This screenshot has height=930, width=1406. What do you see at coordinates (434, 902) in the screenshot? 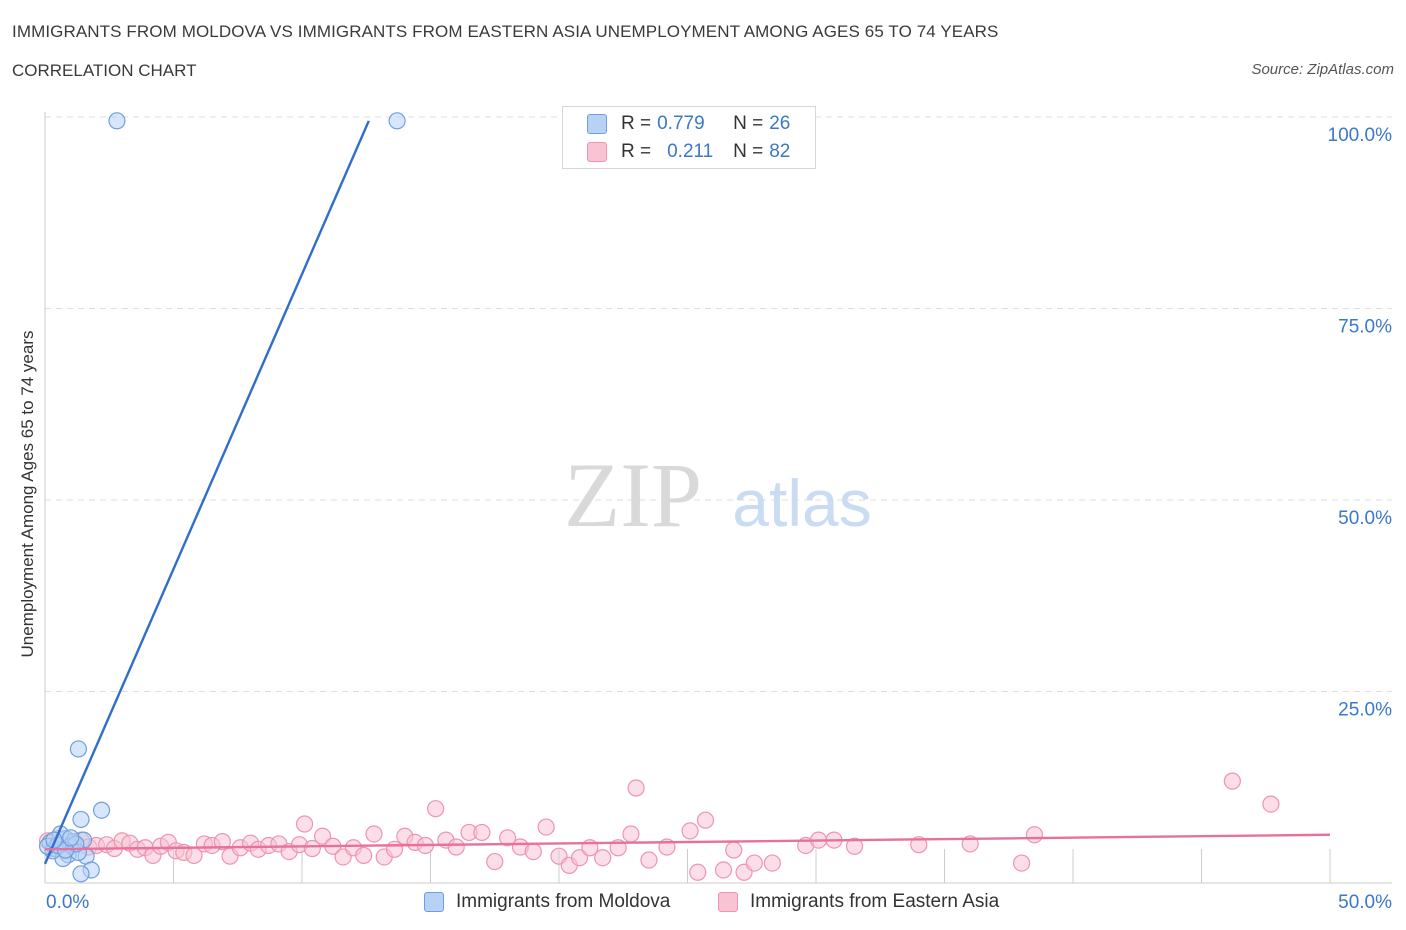
I see `bottom-legend-swatch-moldova` at bounding box center [434, 902].